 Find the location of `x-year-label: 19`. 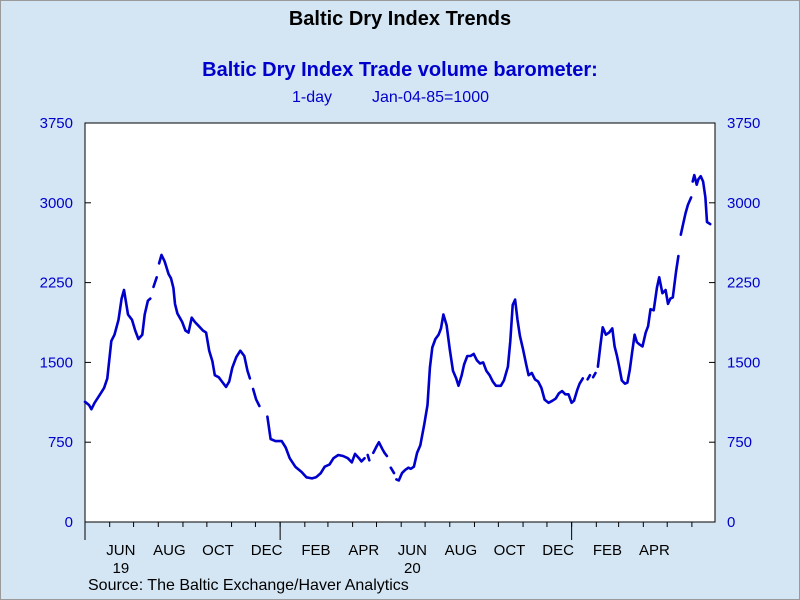

x-year-label: 19 is located at coordinates (120, 568).